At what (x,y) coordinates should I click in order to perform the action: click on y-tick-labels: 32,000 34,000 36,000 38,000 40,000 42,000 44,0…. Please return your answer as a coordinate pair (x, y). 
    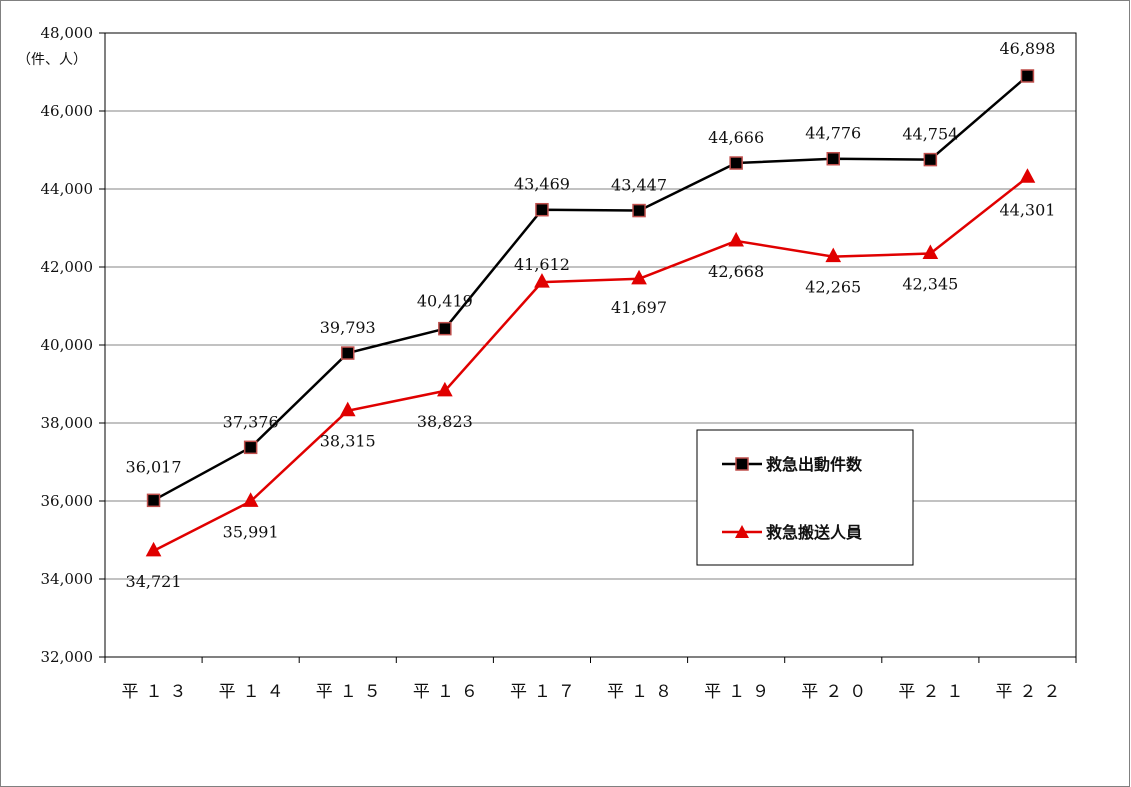
    Looking at the image, I should click on (67, 345).